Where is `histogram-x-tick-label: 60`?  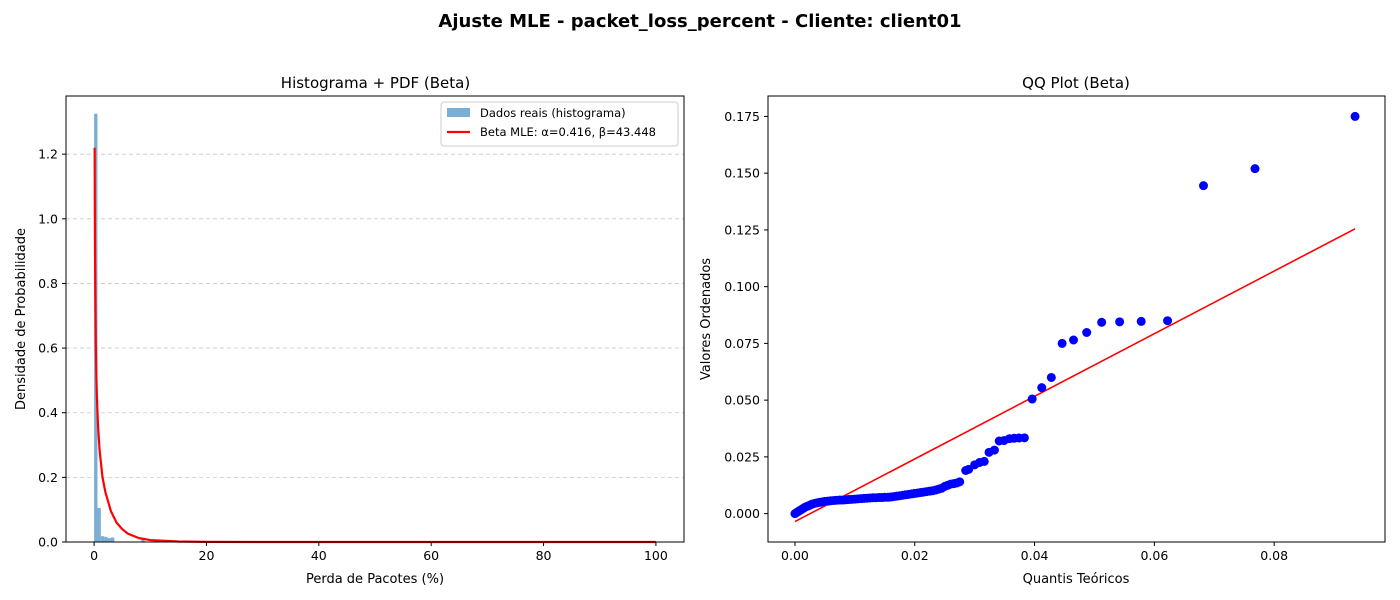
histogram-x-tick-label: 60 is located at coordinates (431, 555).